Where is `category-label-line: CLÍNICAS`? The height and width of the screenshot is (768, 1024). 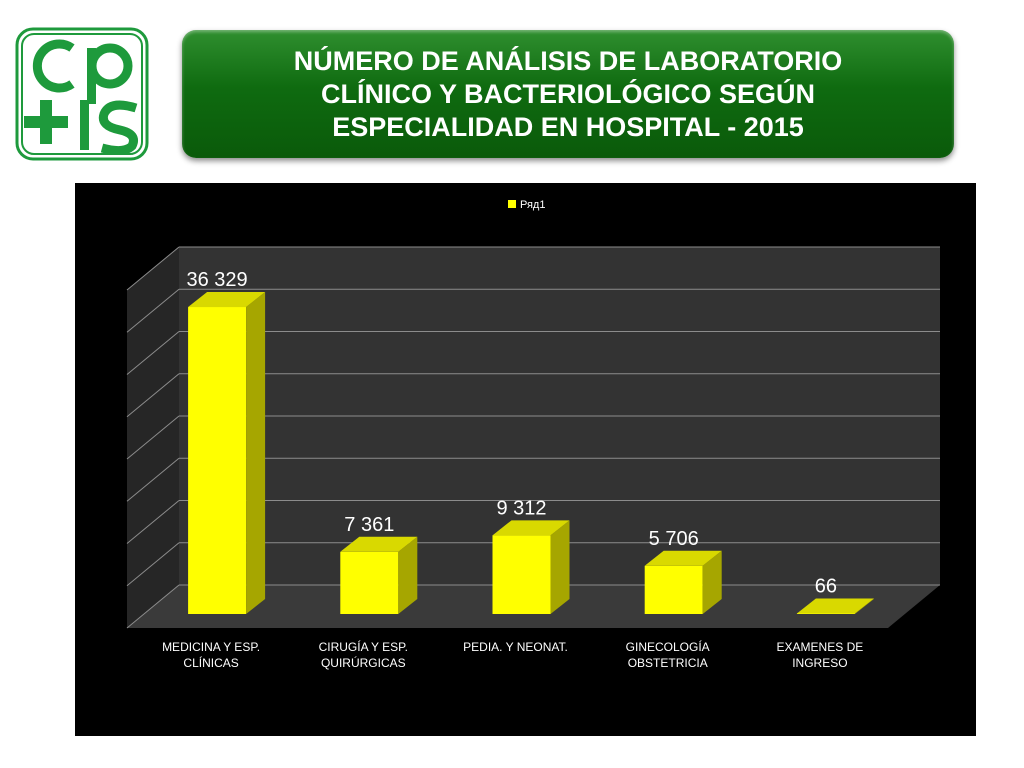
category-label-line: CLÍNICAS is located at coordinates (210, 662).